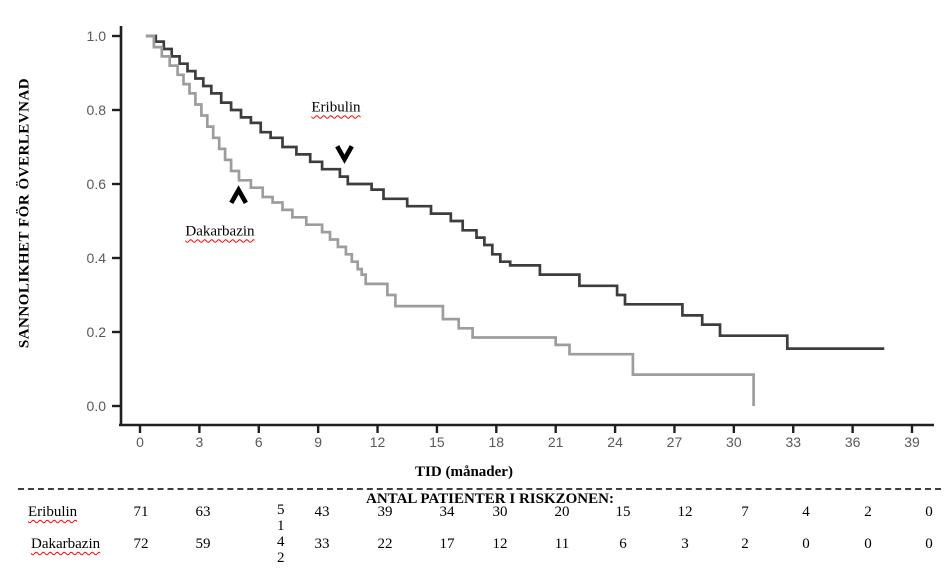 The image size is (952, 573). What do you see at coordinates (344, 154) in the screenshot?
I see `chevron-down-icon` at bounding box center [344, 154].